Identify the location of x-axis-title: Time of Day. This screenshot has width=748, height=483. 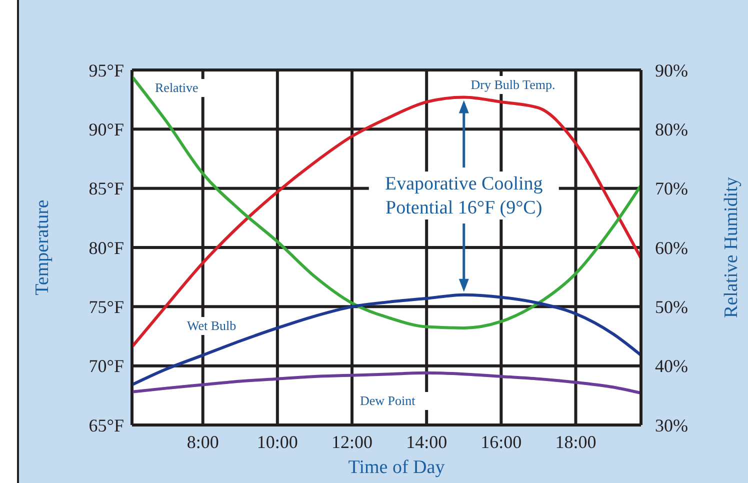
(397, 467).